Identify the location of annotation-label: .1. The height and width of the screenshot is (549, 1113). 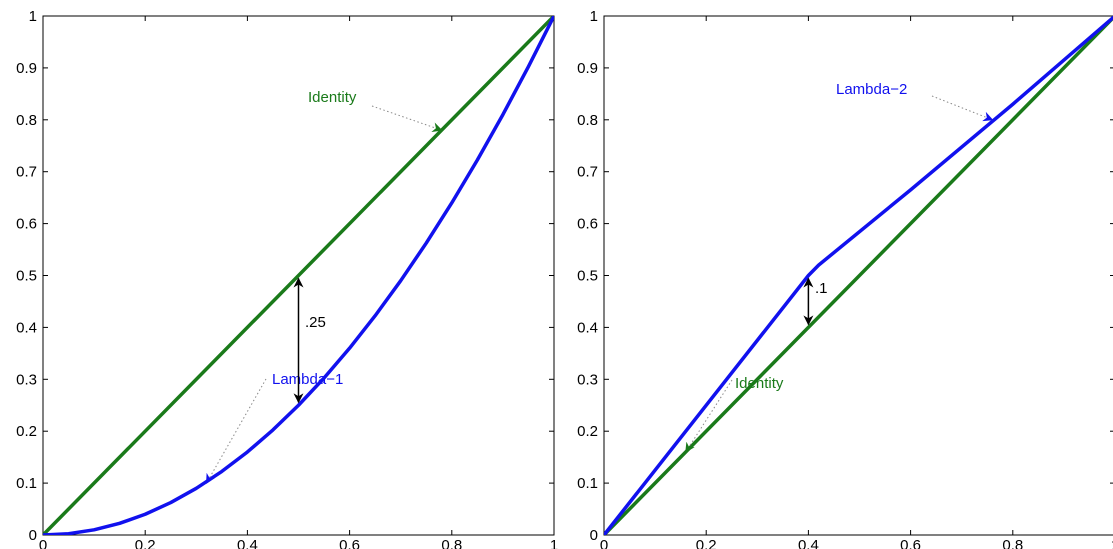
(821, 288).